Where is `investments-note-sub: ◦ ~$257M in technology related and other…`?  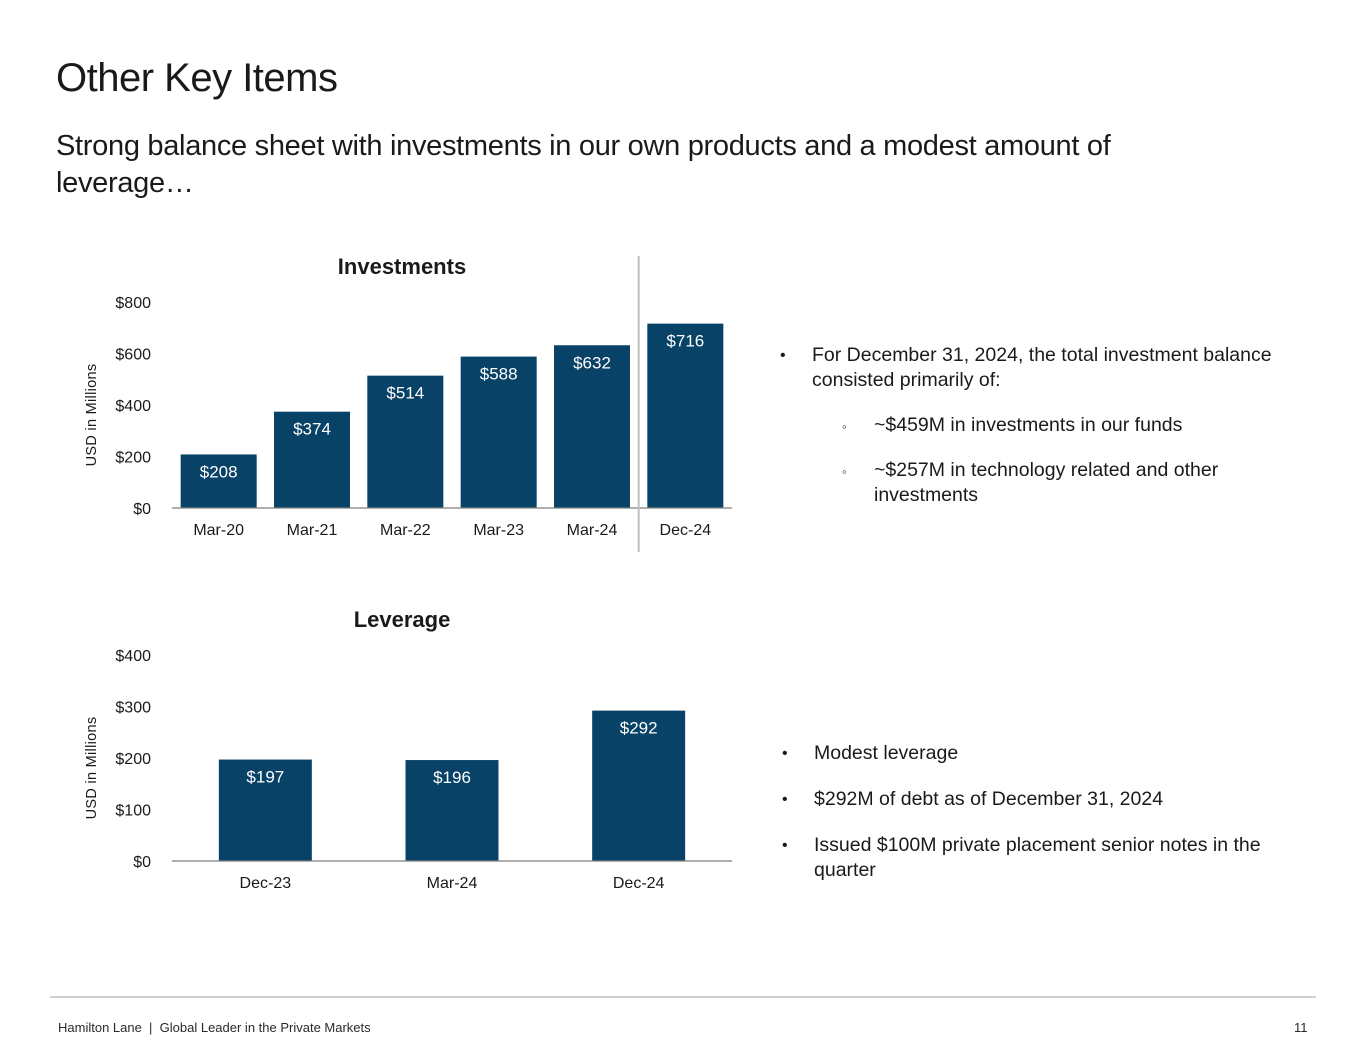 investments-note-sub: ◦ ~$257M in technology related and other… is located at coordinates (1040, 483).